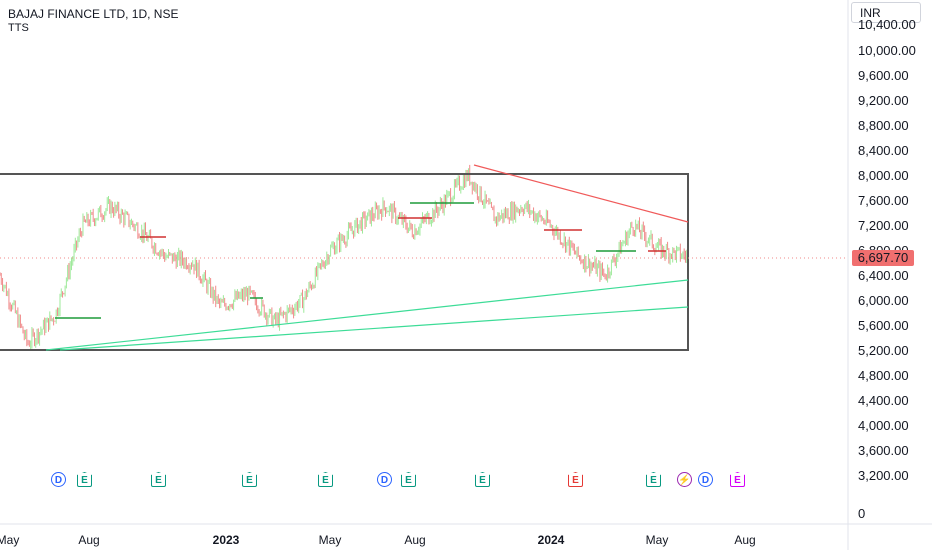  I want to click on price-tick: 3,200.00, so click(883, 475).